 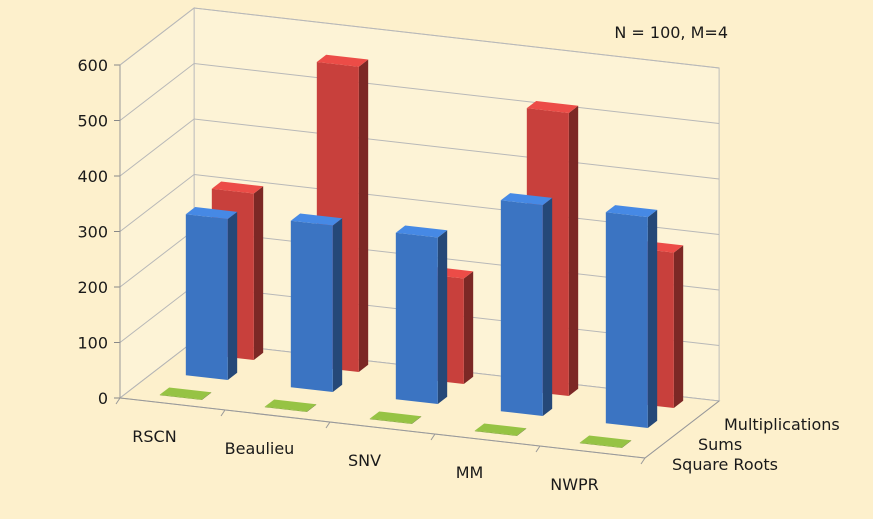 I want to click on series-axis-line, so click(x=682, y=429).